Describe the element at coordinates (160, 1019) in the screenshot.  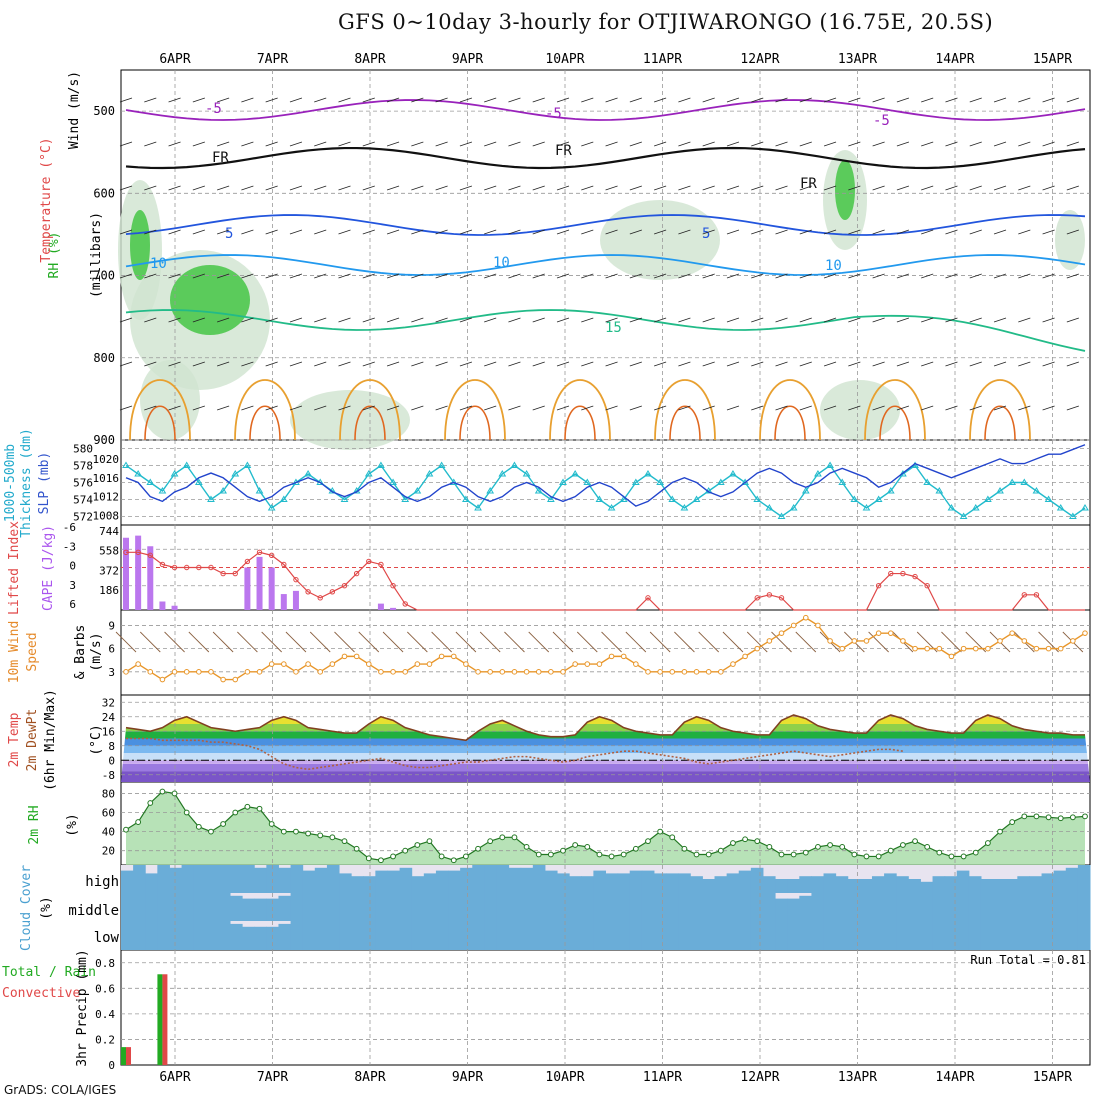
I see `precip-bar-total` at that location.